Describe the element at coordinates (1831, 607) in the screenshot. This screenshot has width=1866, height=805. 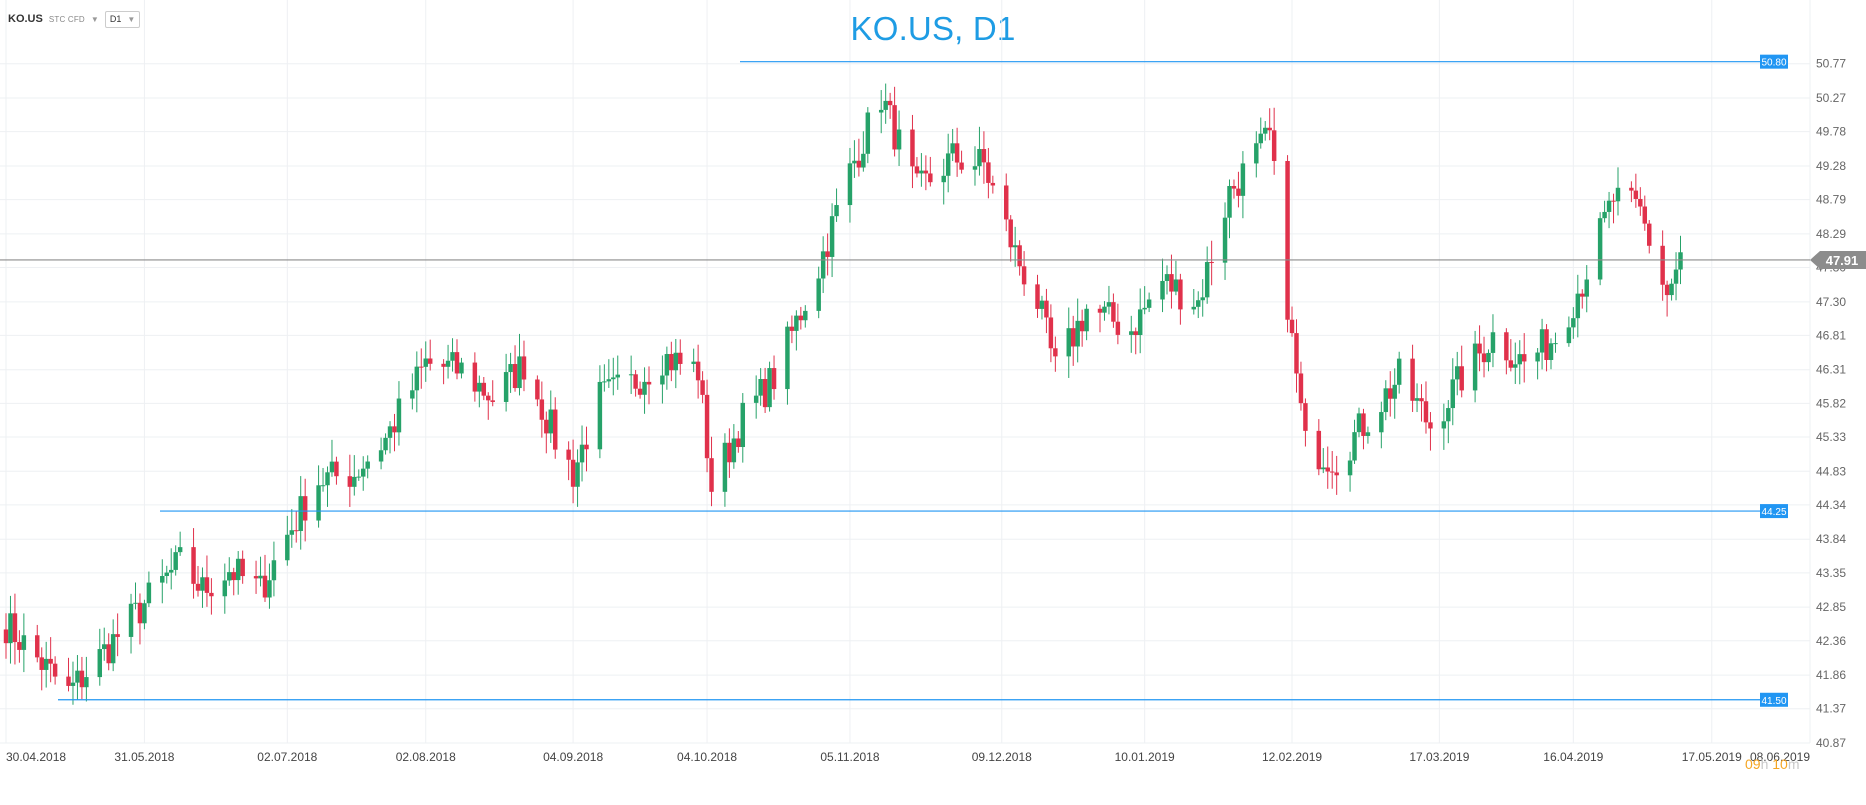
I see `y-axis-tick-label: 42.85` at that location.